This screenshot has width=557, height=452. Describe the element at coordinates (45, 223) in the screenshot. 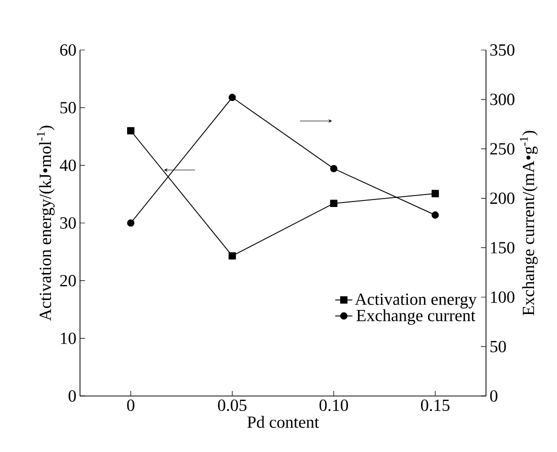

I see `y-axis-title: Activation energy/(kJ•mol$^{-1}$)` at that location.